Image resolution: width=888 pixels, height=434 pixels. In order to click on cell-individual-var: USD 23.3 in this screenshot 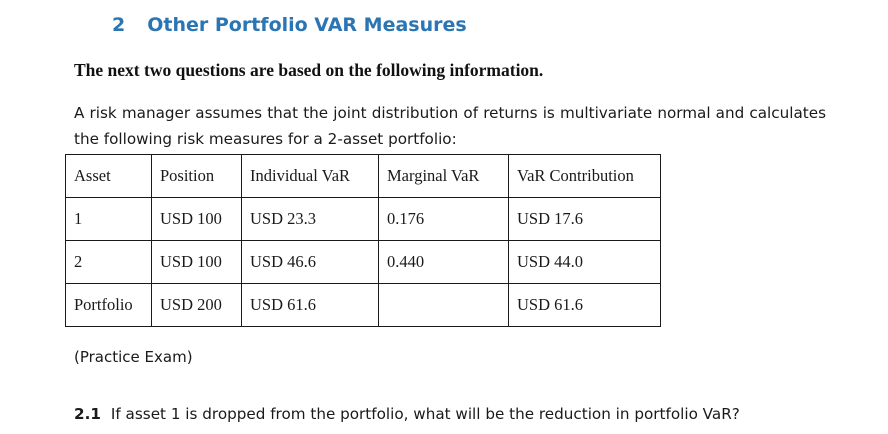, I will do `click(310, 219)`.